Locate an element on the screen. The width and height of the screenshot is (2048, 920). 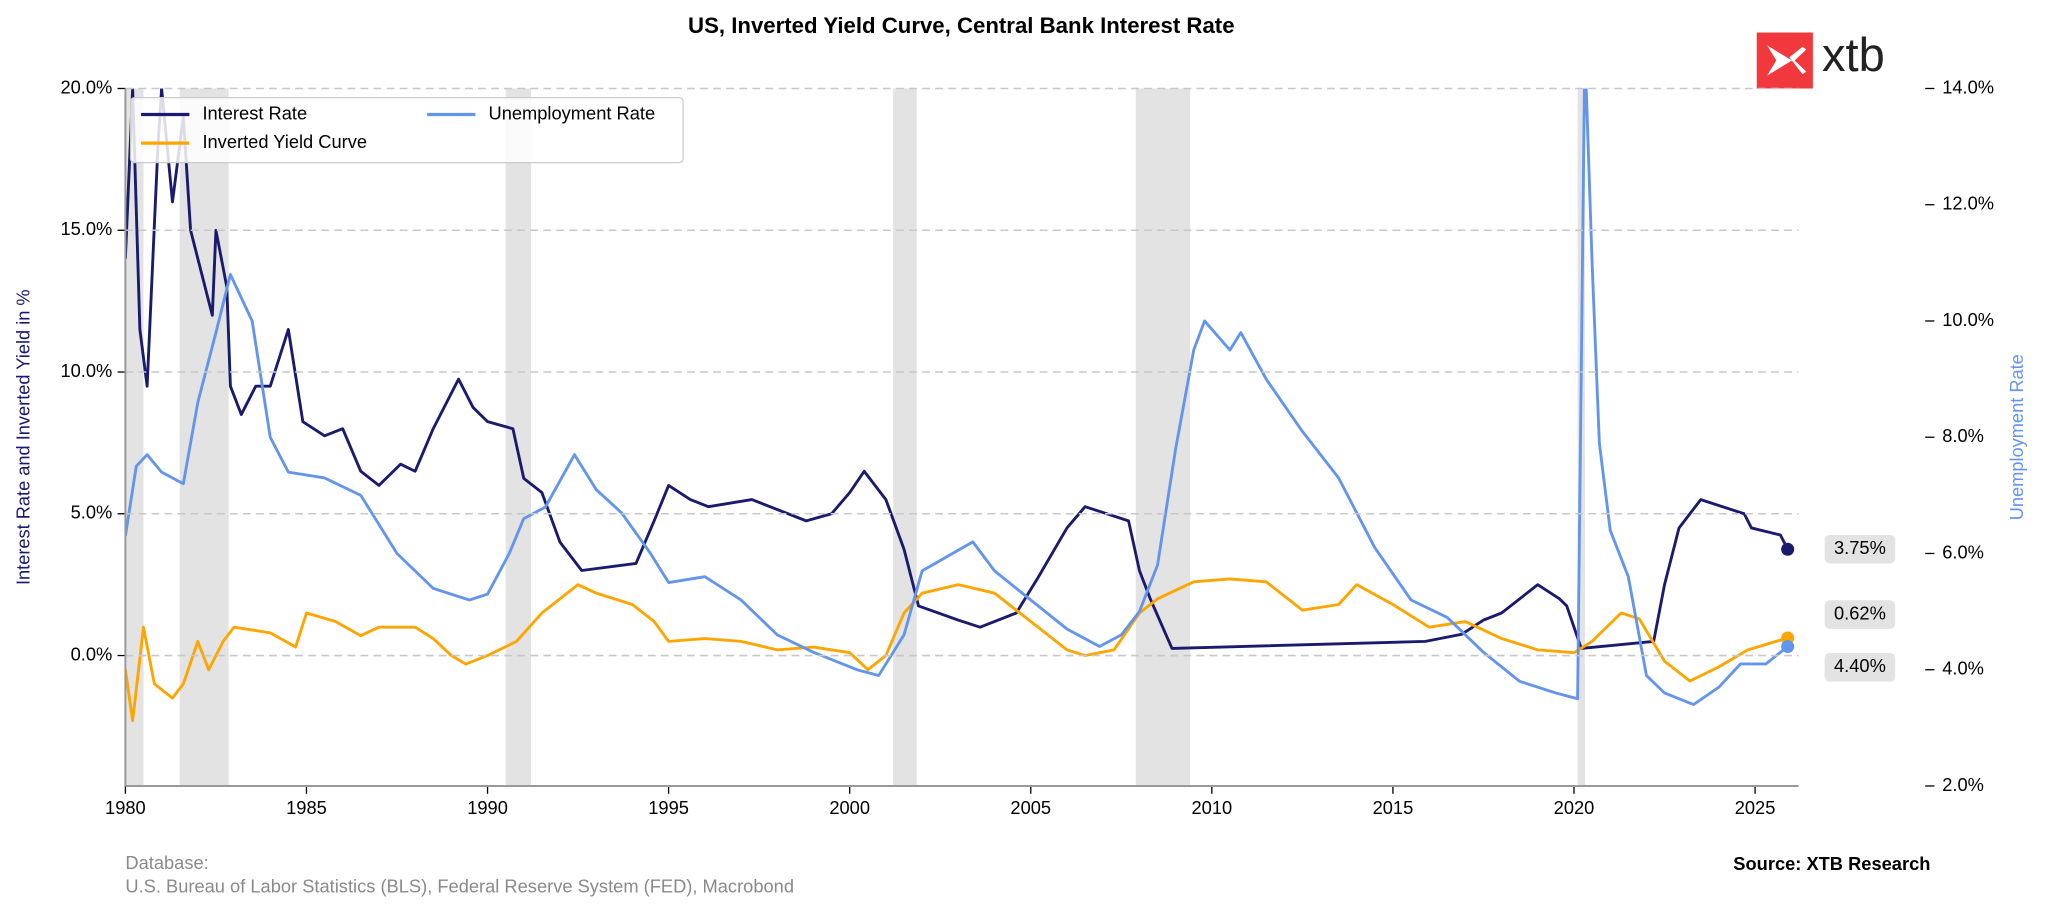
x-tick-label: 1990 is located at coordinates (487, 807).